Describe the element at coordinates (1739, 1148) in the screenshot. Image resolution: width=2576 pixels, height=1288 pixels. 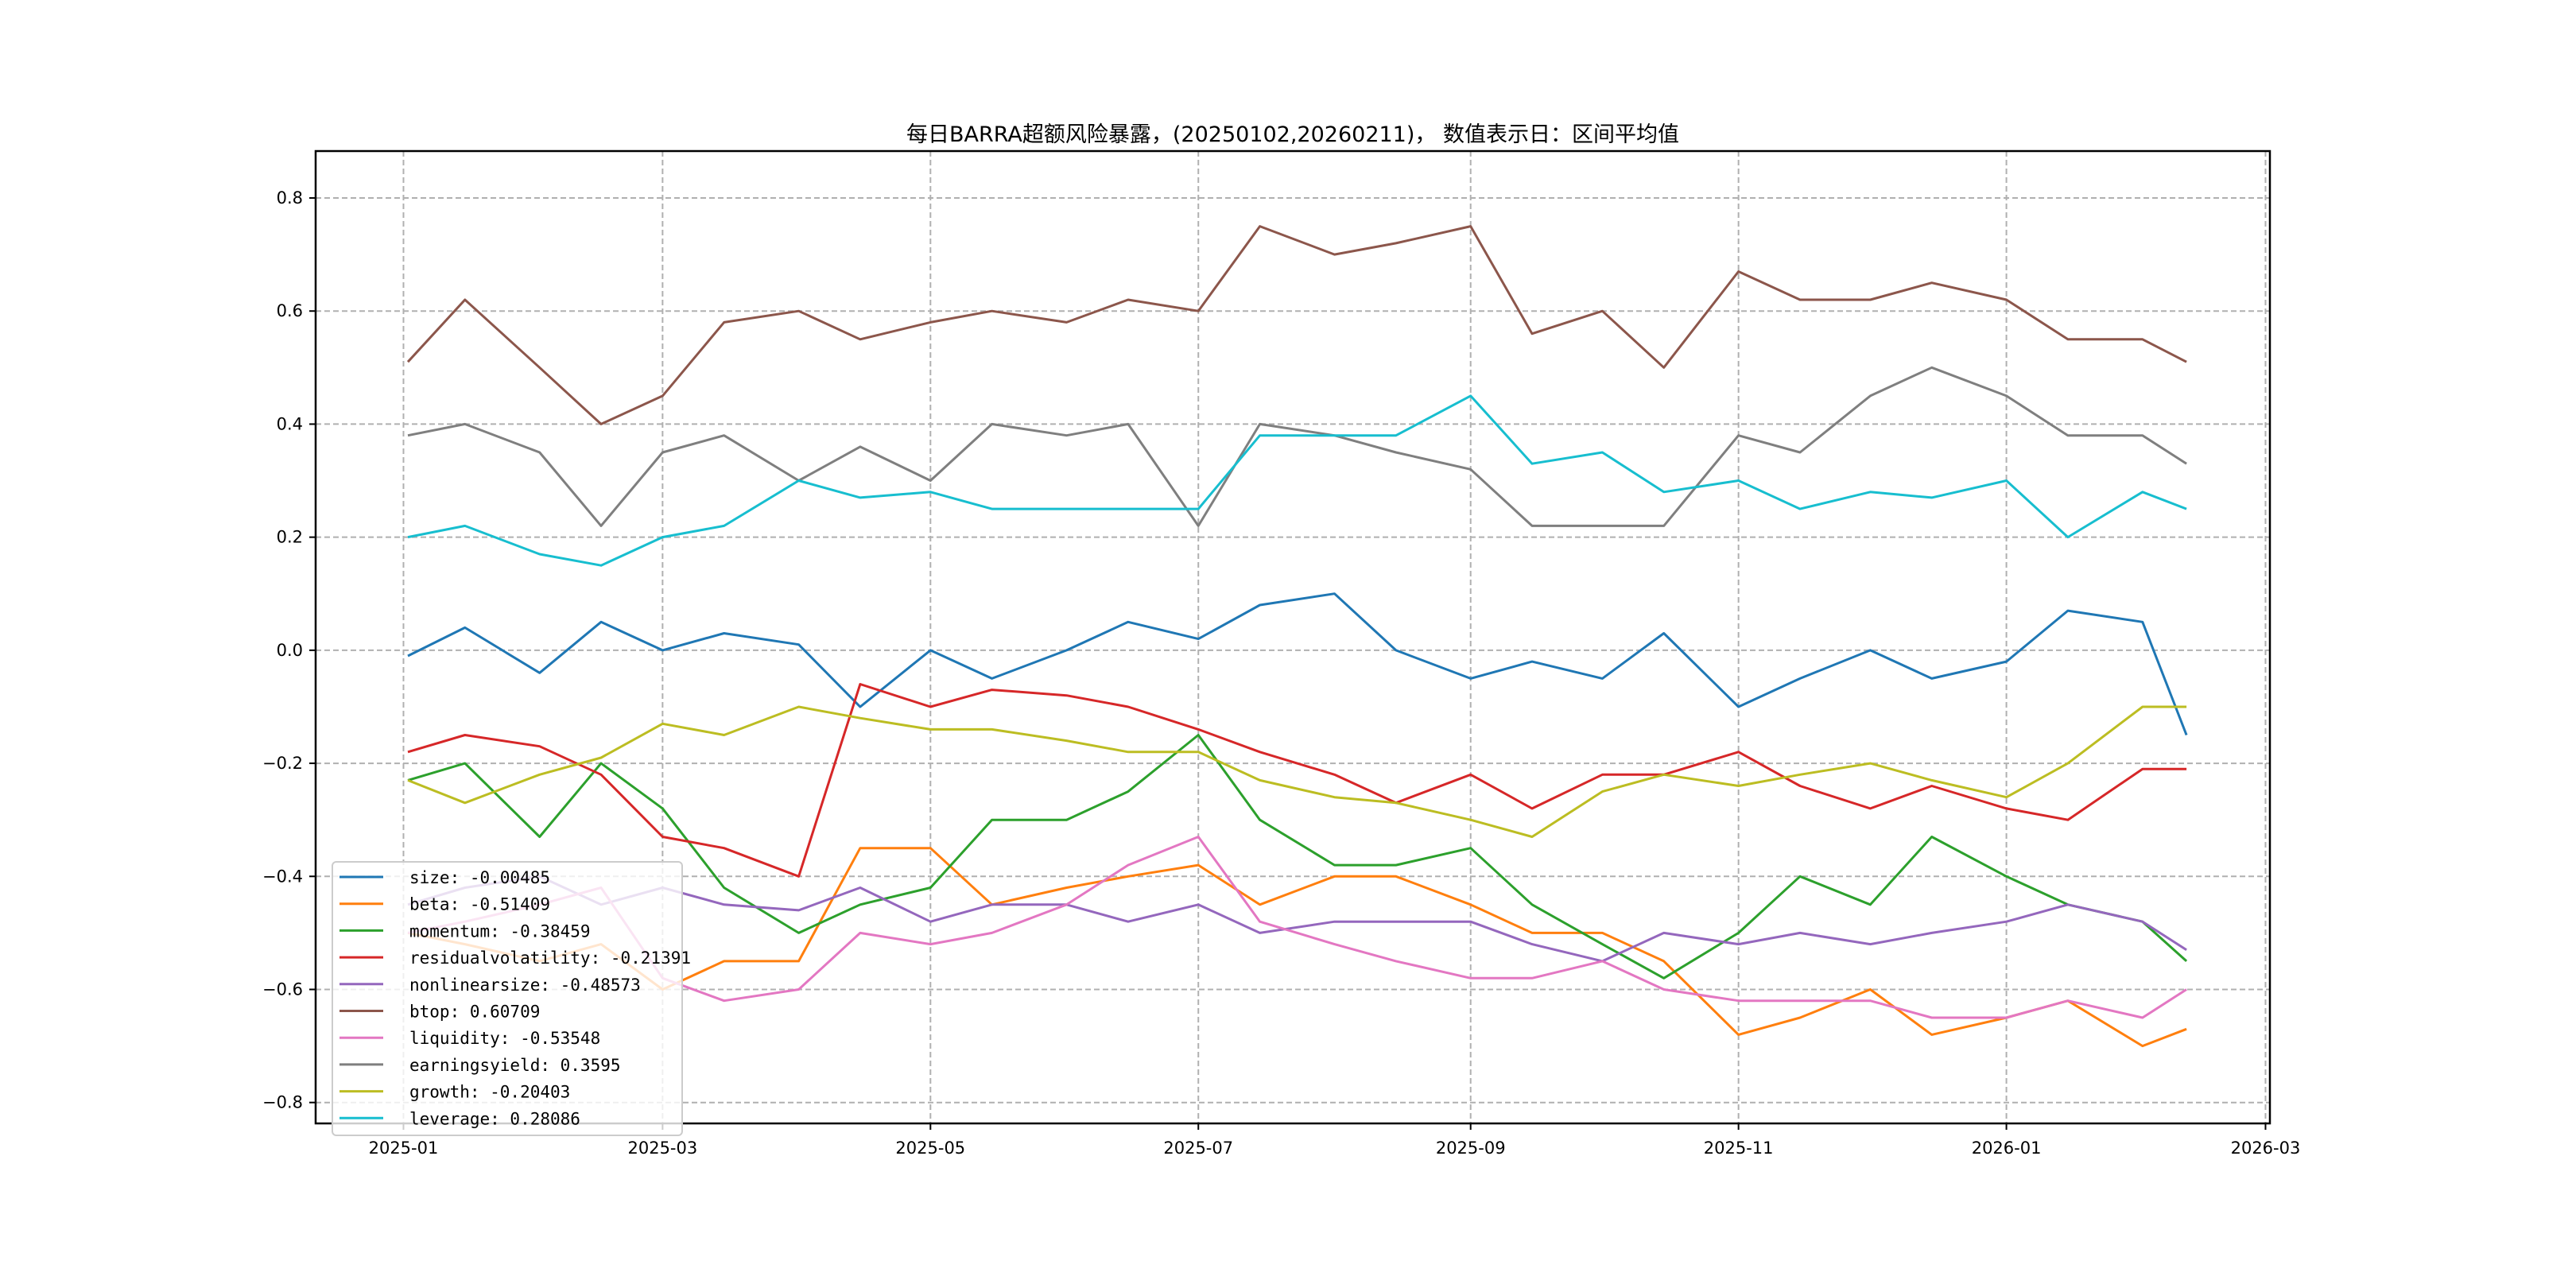
I see `x-tick-label: 2025-11` at that location.